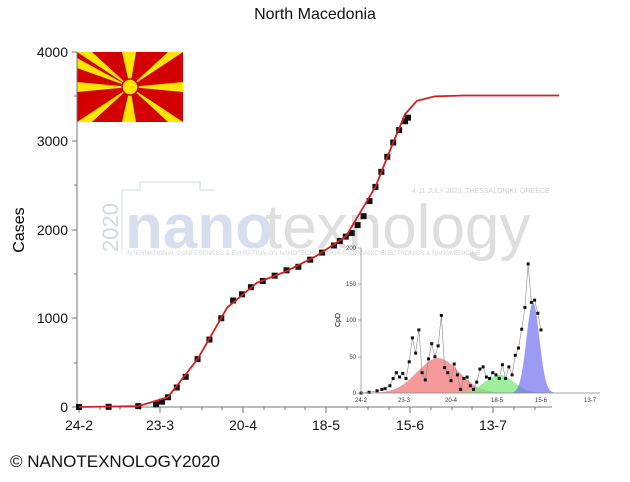 This screenshot has width=630, height=482. I want to click on watermark-nano: nano, so click(199, 227).